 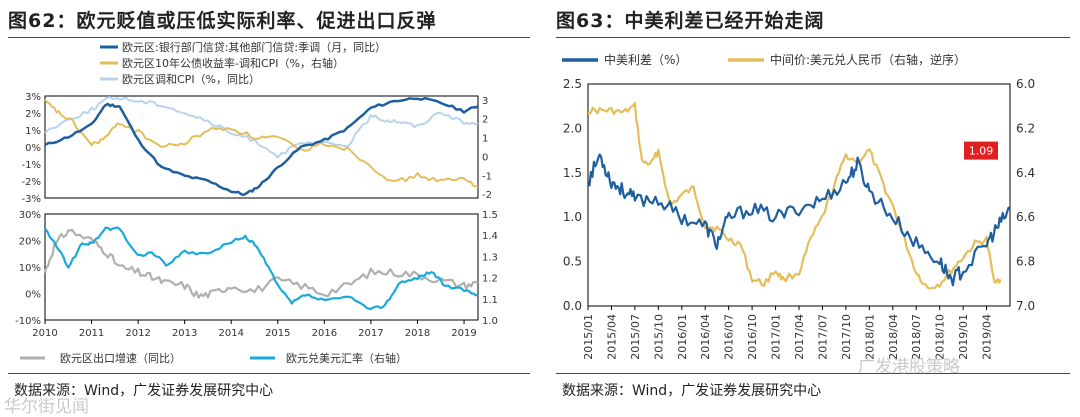 I want to click on top-left-tick-2: 1%, so click(x=33, y=131).